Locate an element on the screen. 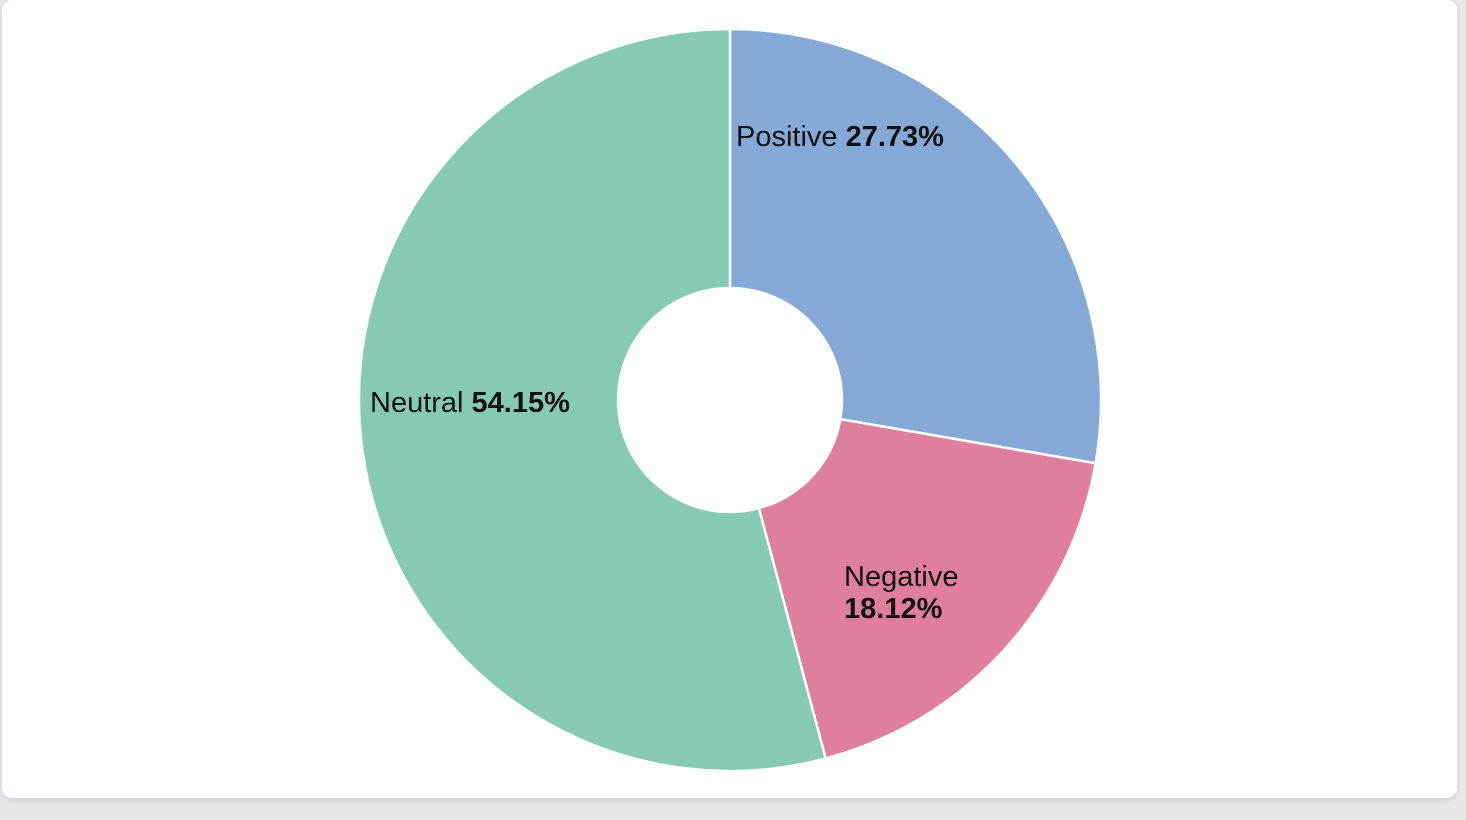 Image resolution: width=1466 pixels, height=820 pixels. label-negative: Negative 18.12% is located at coordinates (901, 593).